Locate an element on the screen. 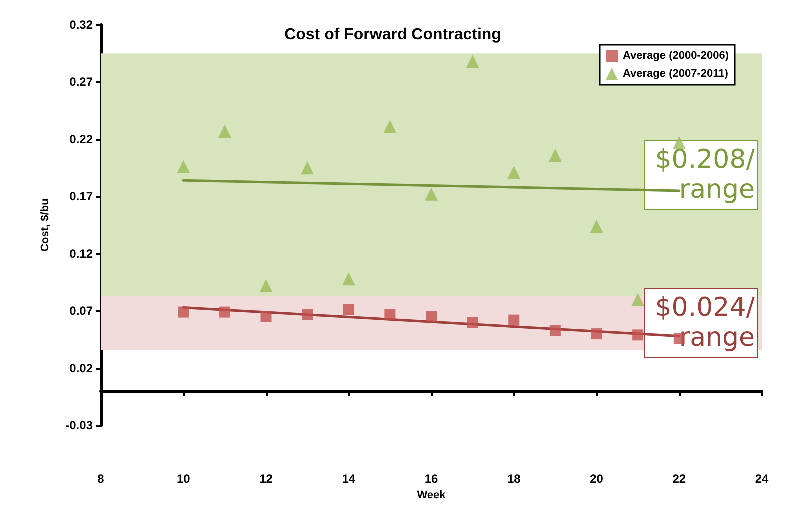 This screenshot has width=786, height=506. y-tick-label: 0.32 is located at coordinates (82, 25).